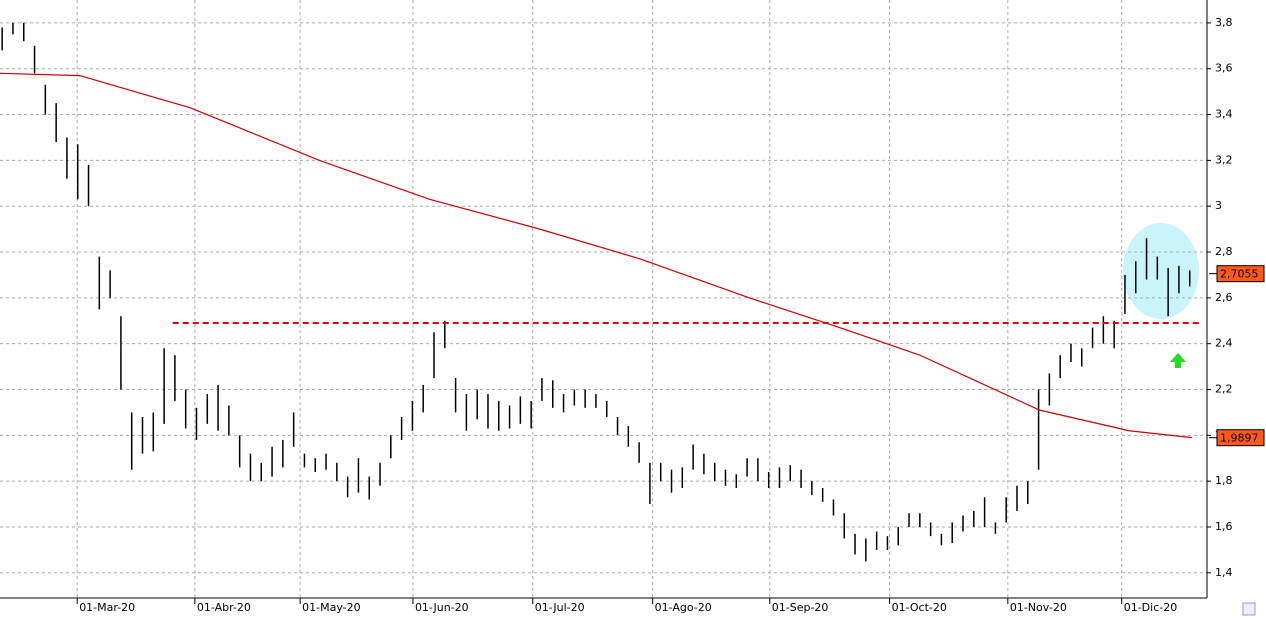  Describe the element at coordinates (1224, 389) in the screenshot. I see `y-tick-label: 2,2` at that location.